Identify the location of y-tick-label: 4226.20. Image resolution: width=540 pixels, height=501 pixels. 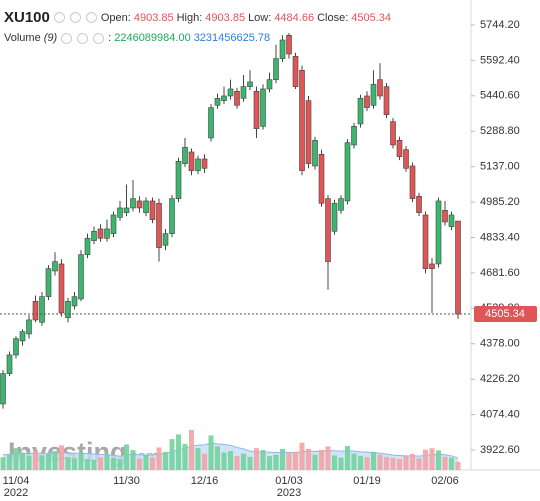
(500, 379).